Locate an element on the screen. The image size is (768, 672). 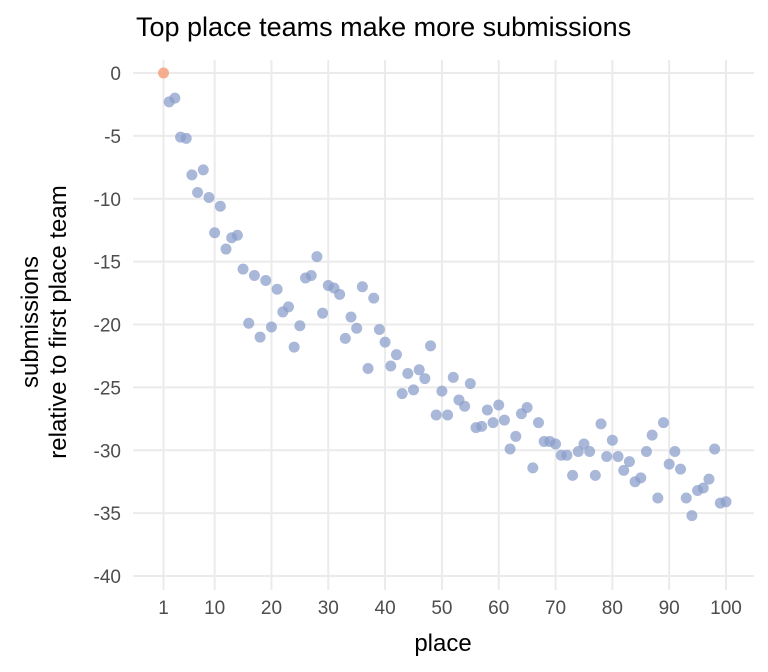
y-axis-title: submissions relative to first place team is located at coordinates (44, 321).